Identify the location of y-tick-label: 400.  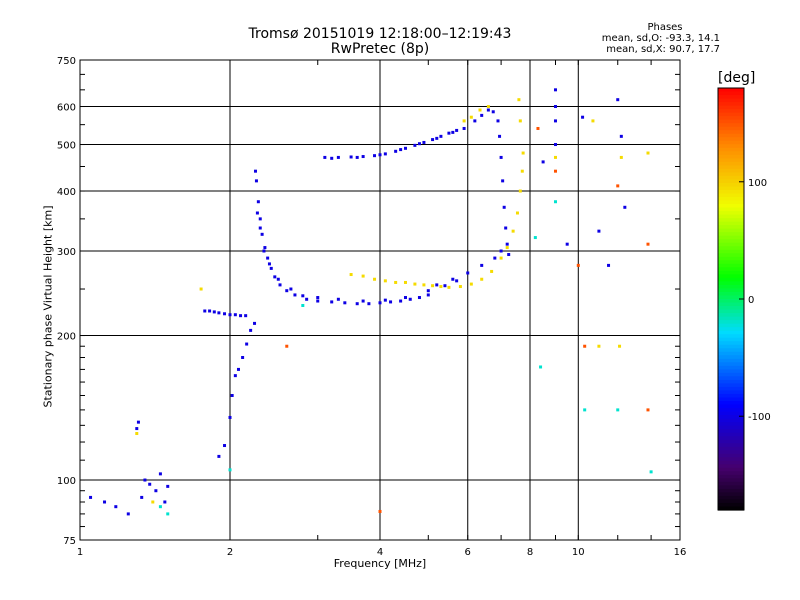
(66, 192).